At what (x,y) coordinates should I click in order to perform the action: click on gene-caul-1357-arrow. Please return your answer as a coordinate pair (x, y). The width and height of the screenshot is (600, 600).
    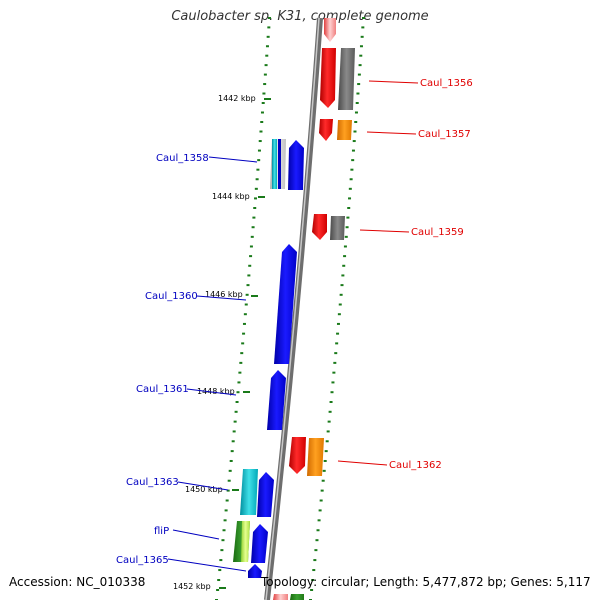
    Looking at the image, I should click on (344, 130).